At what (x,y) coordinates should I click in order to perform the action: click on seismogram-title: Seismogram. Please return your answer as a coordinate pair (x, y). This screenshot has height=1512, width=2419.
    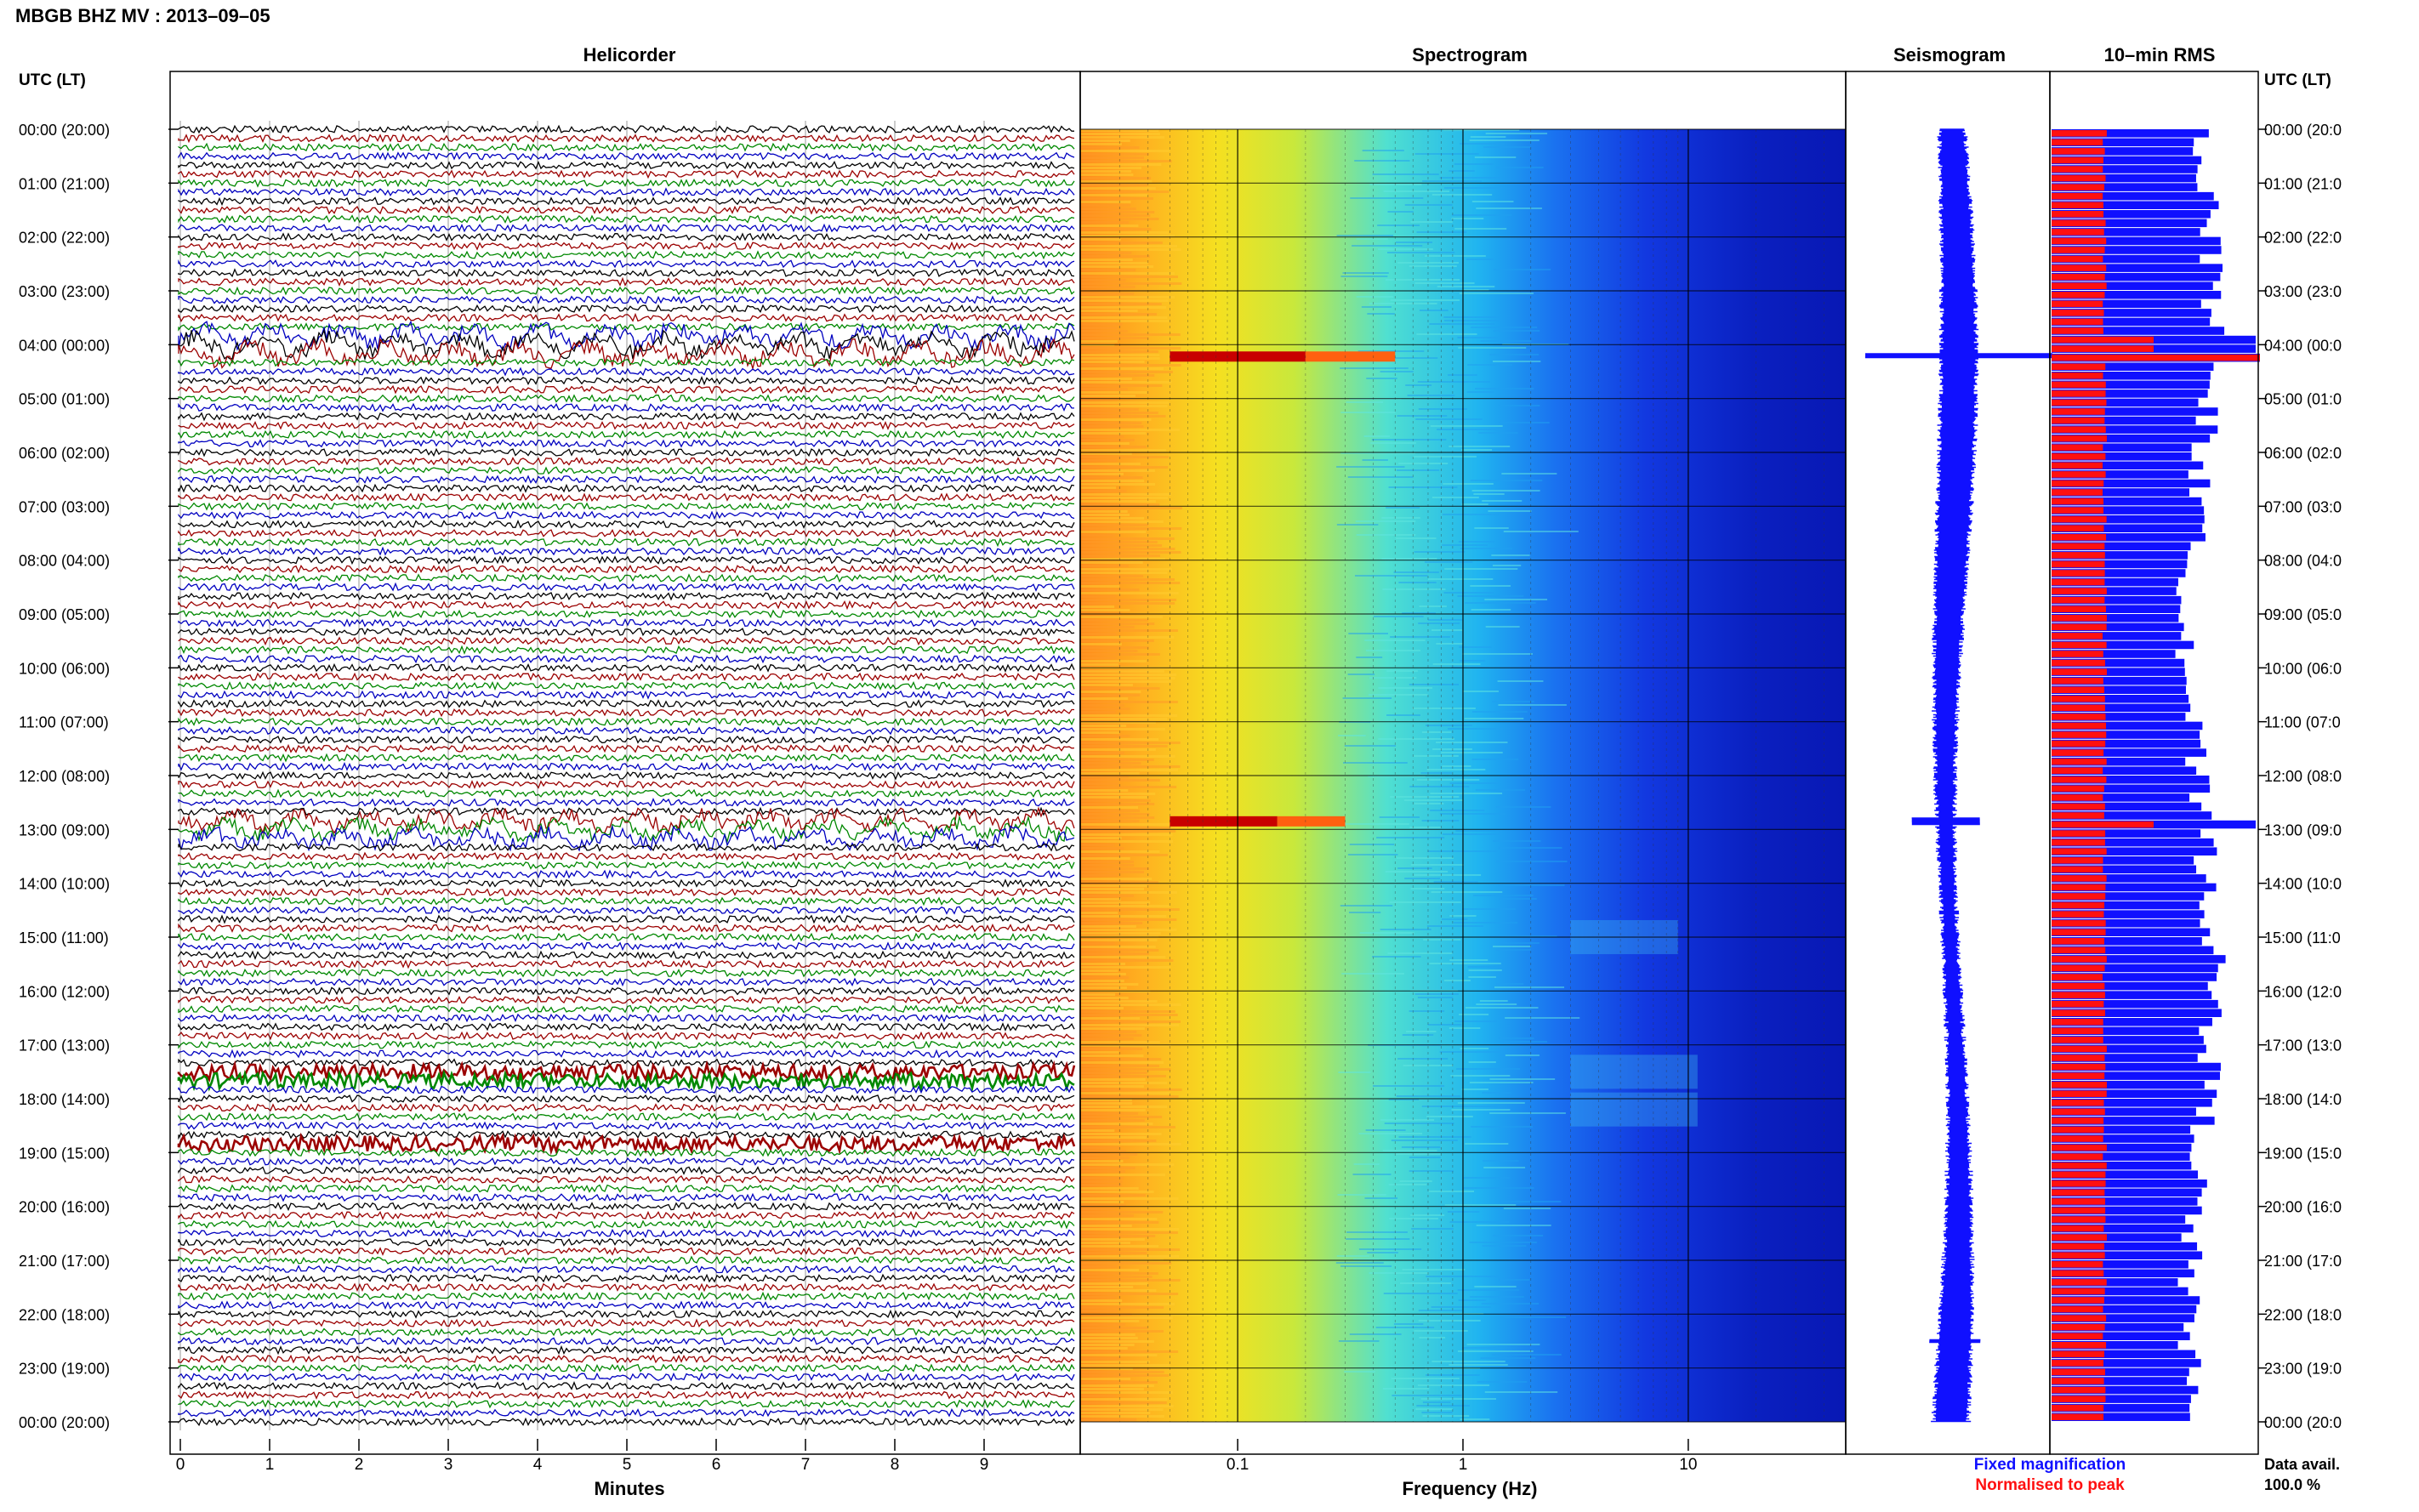
    Looking at the image, I should click on (1949, 54).